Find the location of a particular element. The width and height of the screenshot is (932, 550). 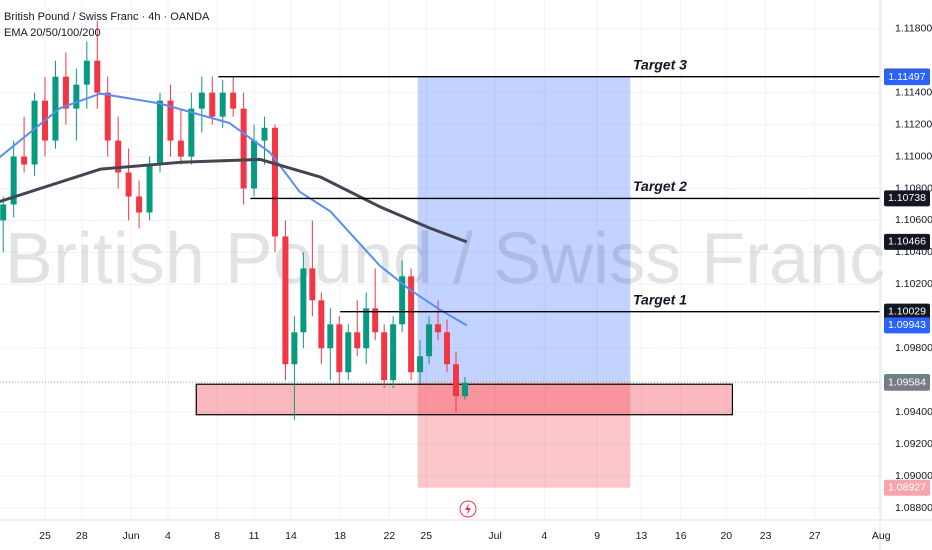

event-icon-bolt is located at coordinates (468, 509).